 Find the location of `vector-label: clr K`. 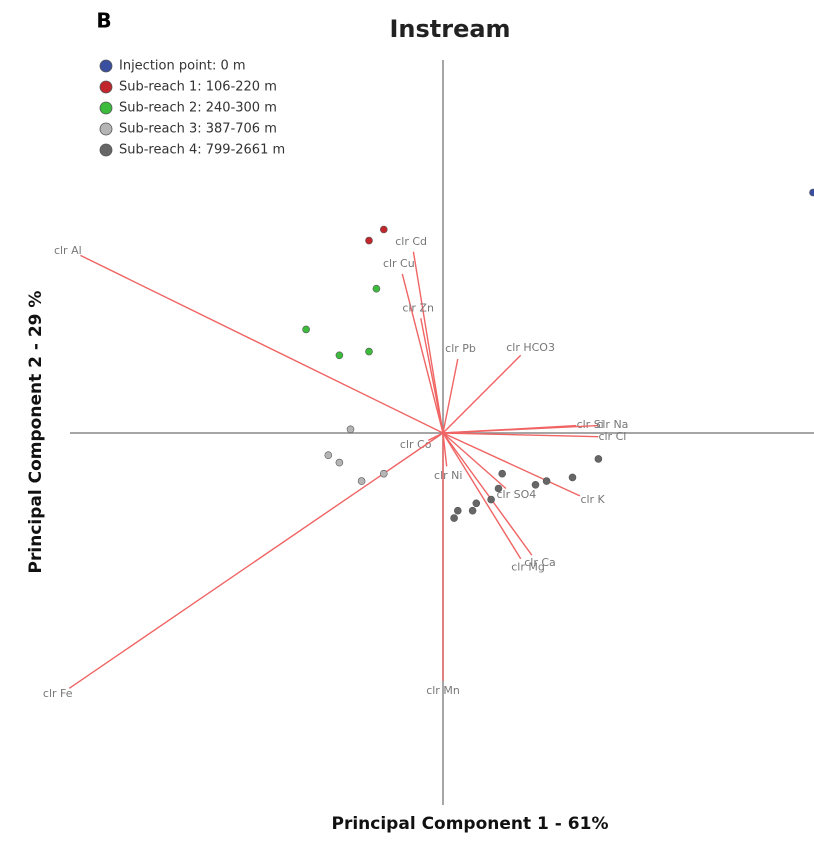

vector-label: clr K is located at coordinates (592, 499).